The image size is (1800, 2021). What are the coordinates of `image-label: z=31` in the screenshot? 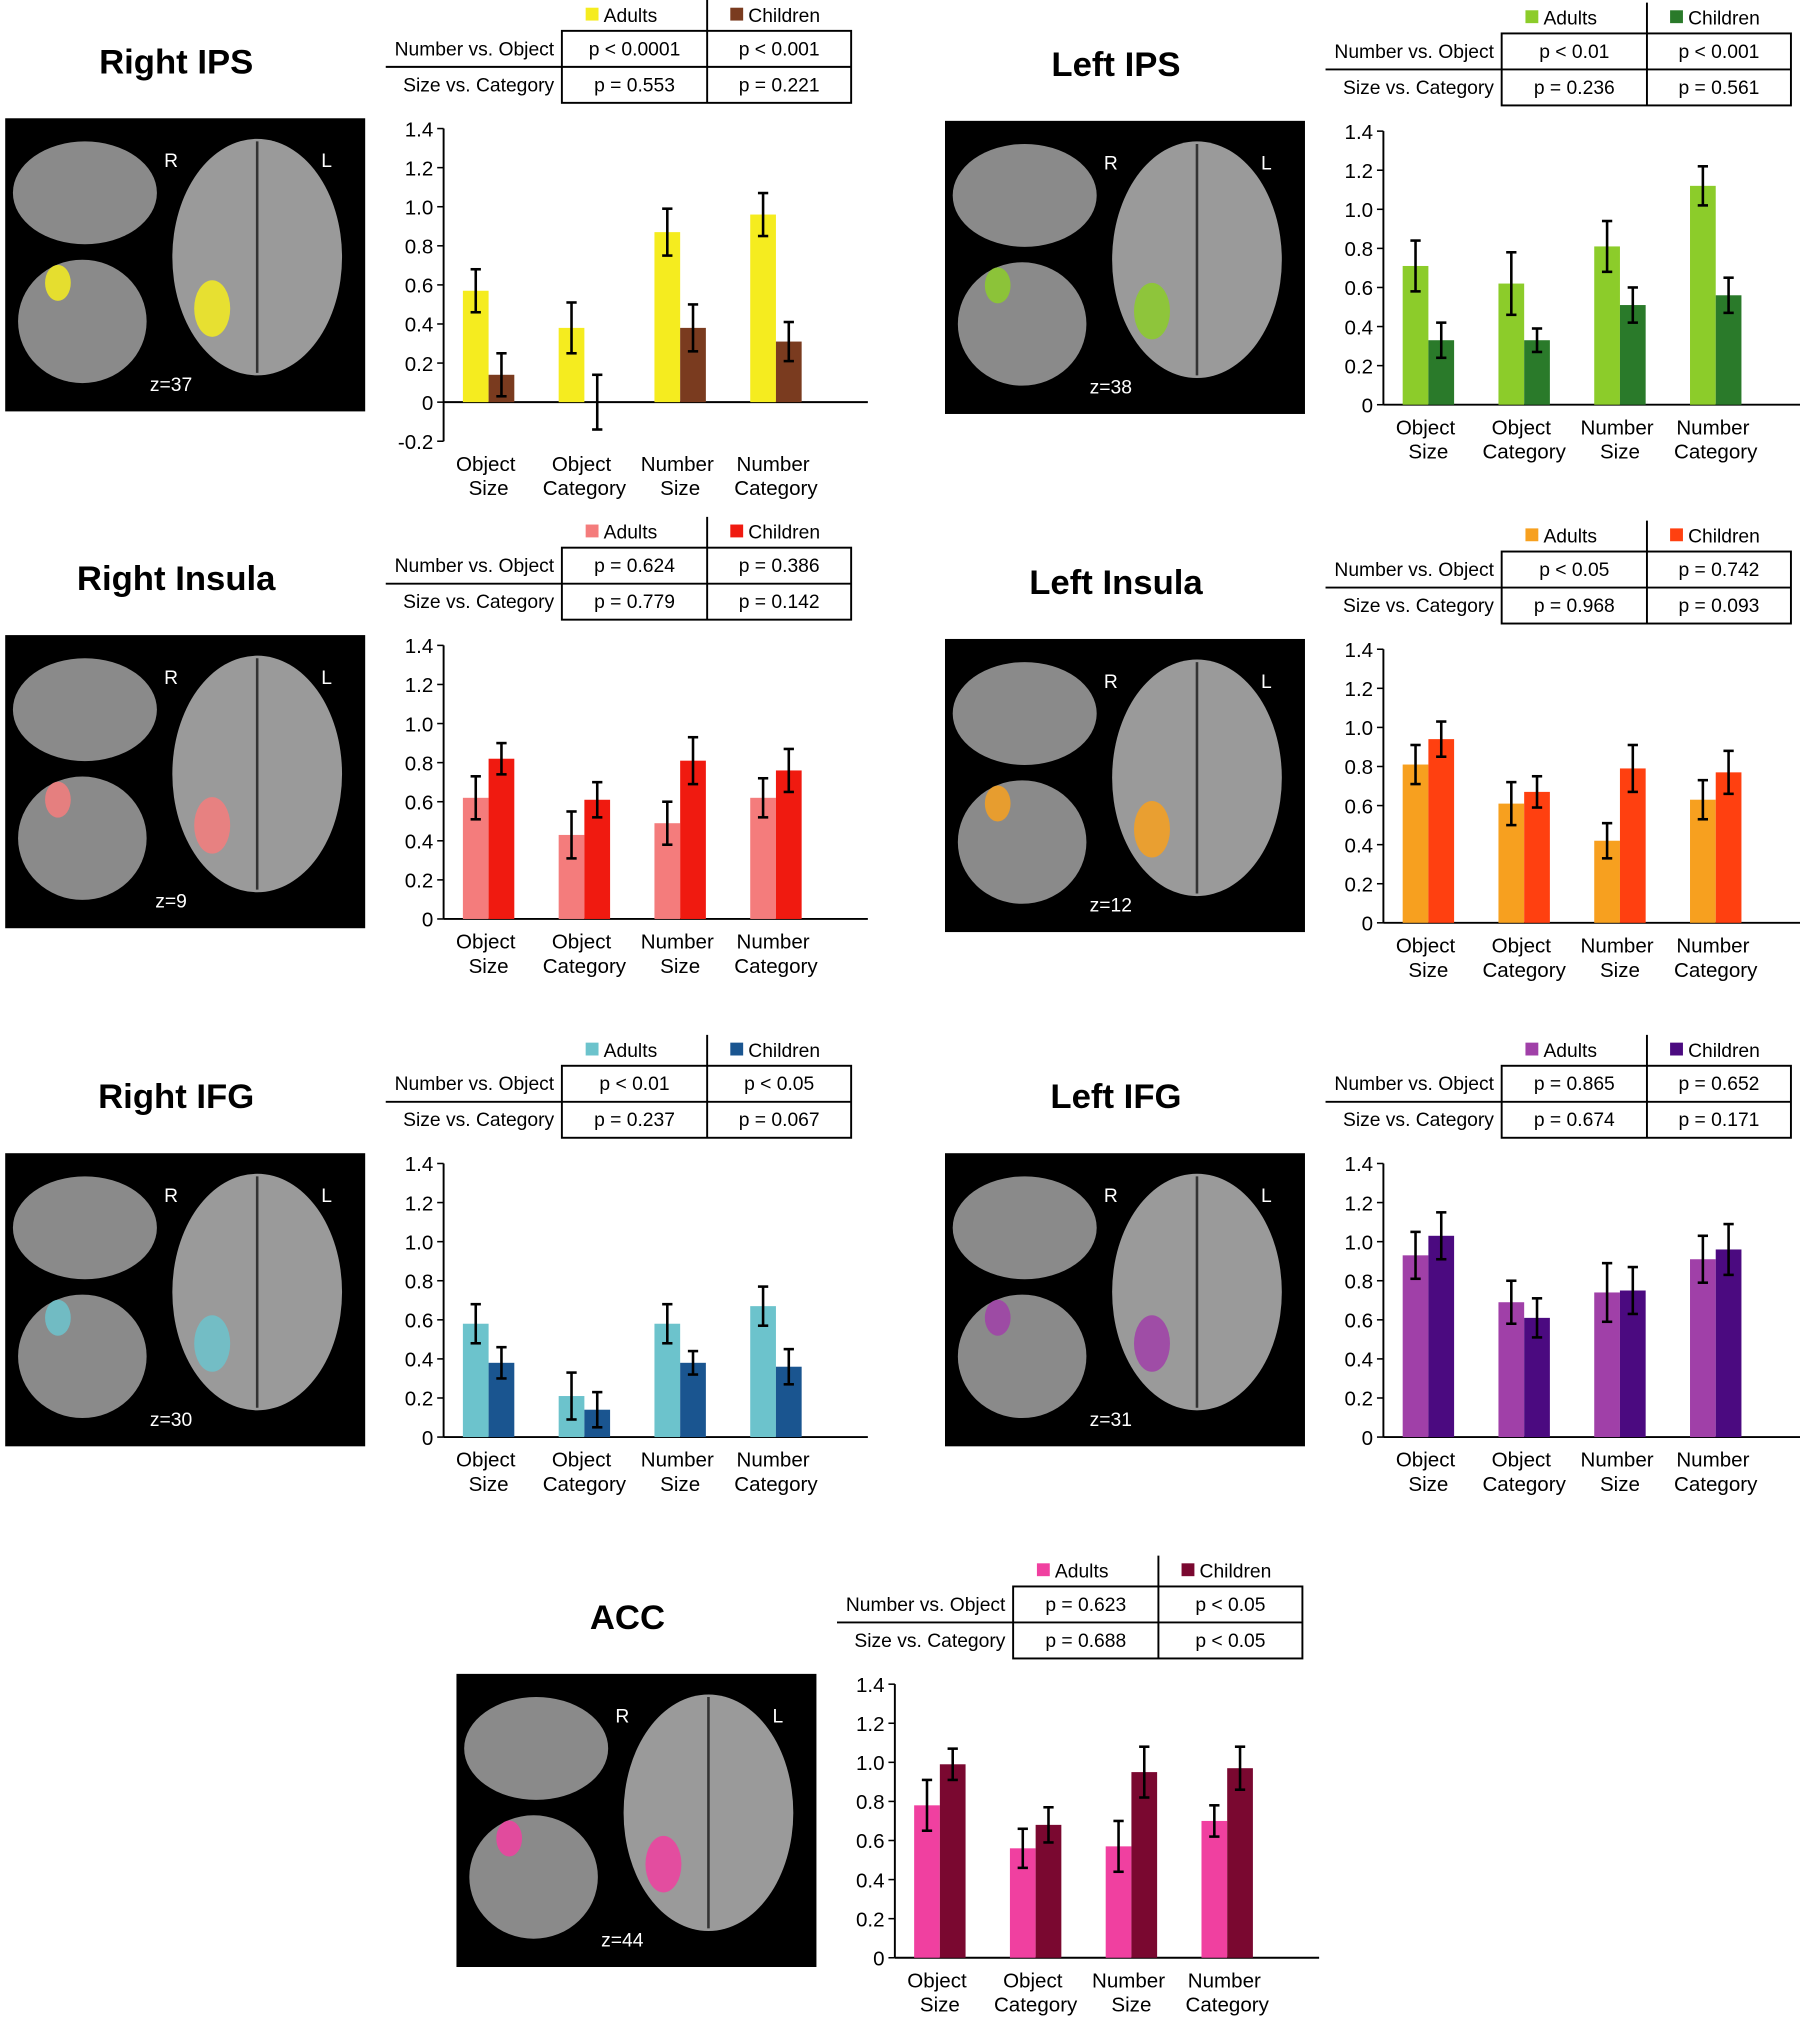 It's located at (1111, 1420).